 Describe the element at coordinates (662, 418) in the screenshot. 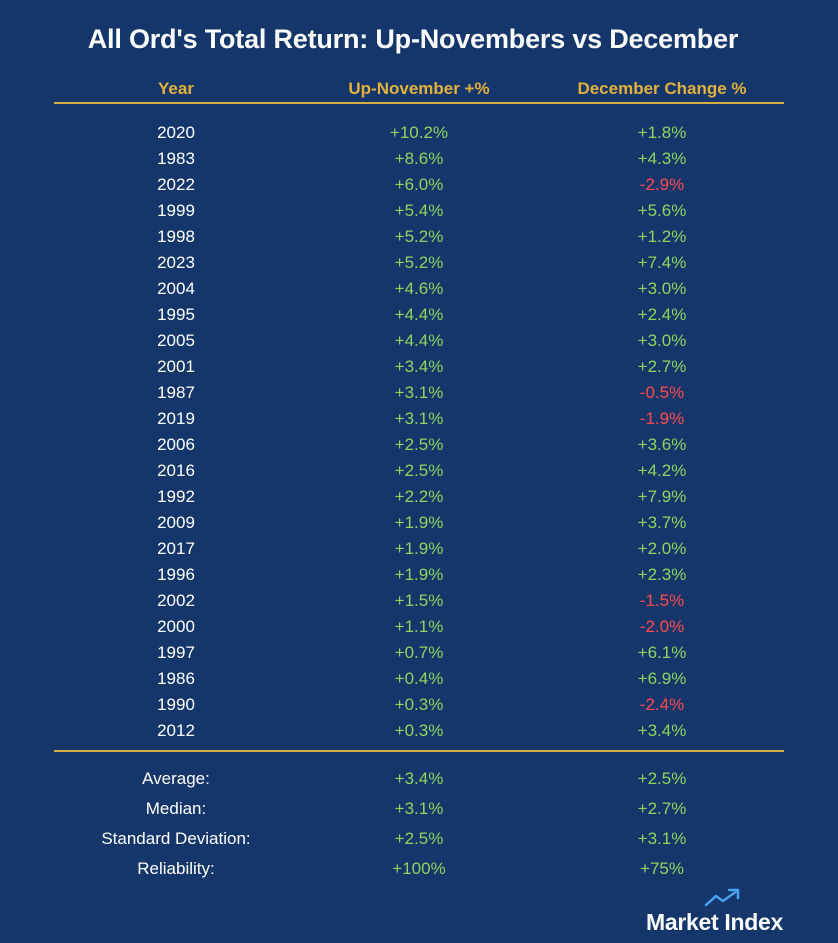

I see `december-value: -1.9%` at that location.